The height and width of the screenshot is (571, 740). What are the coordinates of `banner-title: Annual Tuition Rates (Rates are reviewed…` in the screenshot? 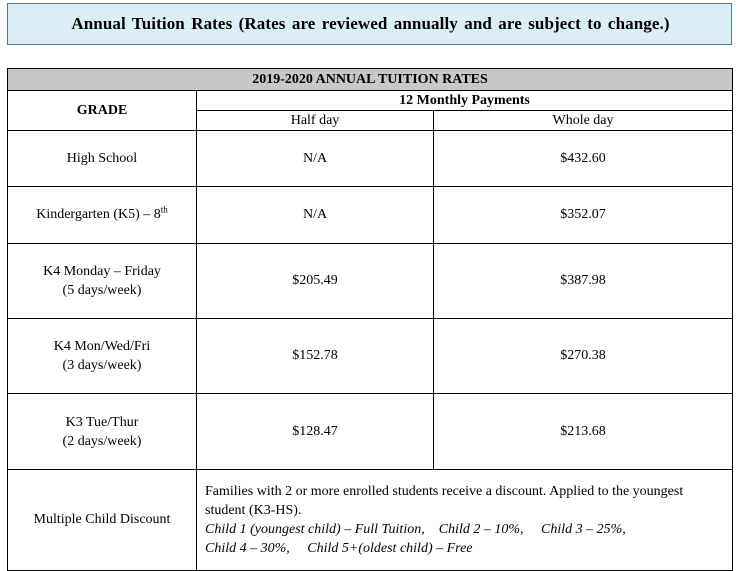 It's located at (370, 23).